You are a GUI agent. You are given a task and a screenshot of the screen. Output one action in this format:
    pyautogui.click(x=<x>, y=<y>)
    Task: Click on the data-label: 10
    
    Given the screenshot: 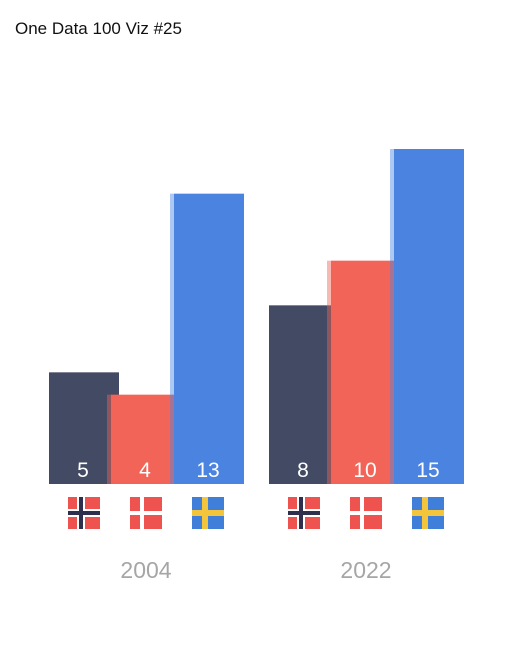 What is the action you would take?
    pyautogui.click(x=364, y=470)
    